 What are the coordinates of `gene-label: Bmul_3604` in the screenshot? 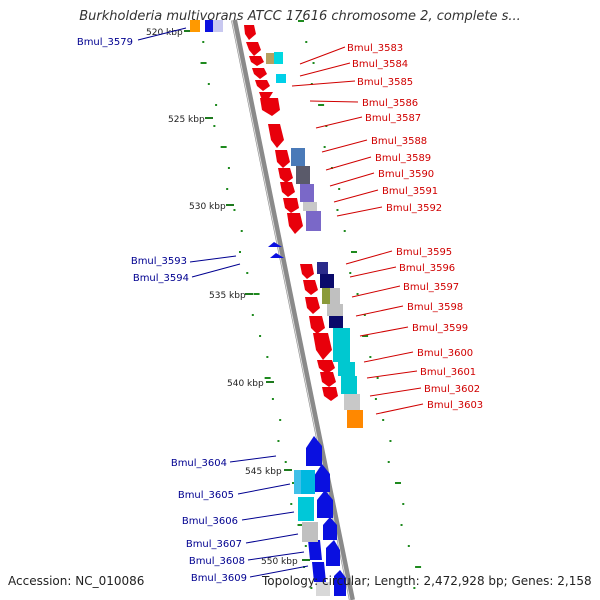 It's located at (199, 463).